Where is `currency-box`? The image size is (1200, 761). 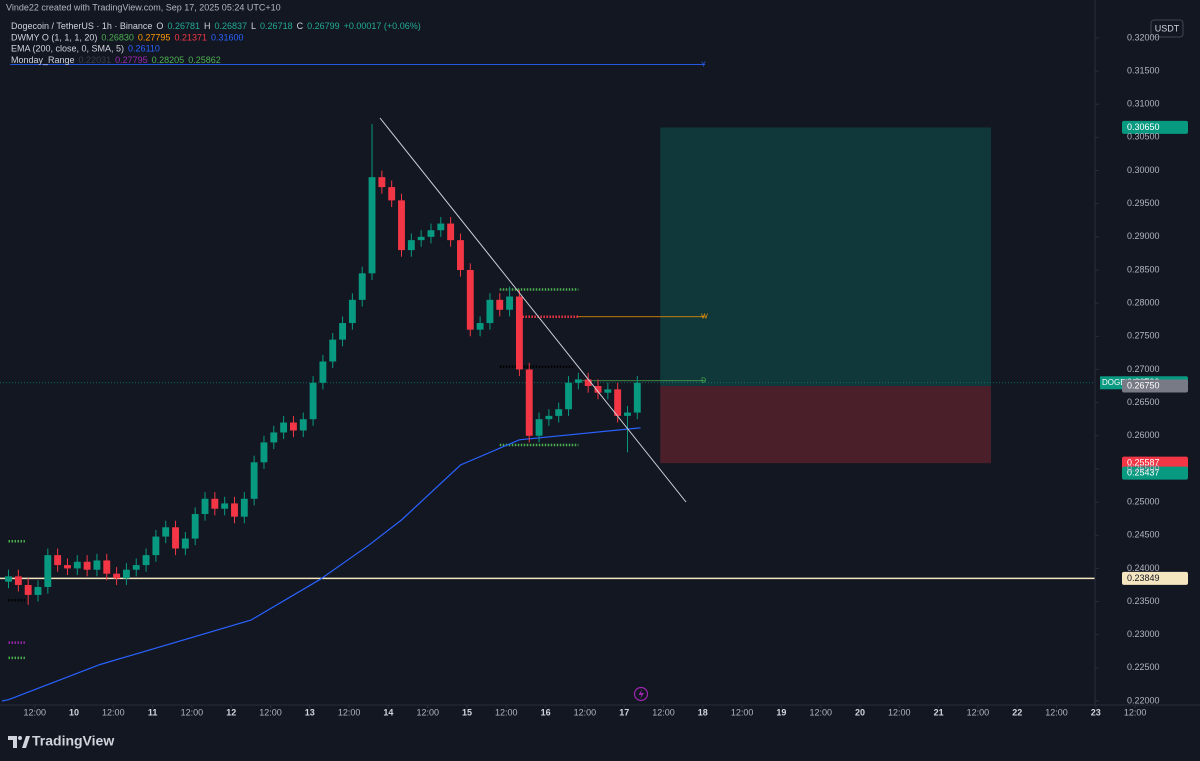
currency-box is located at coordinates (1167, 28).